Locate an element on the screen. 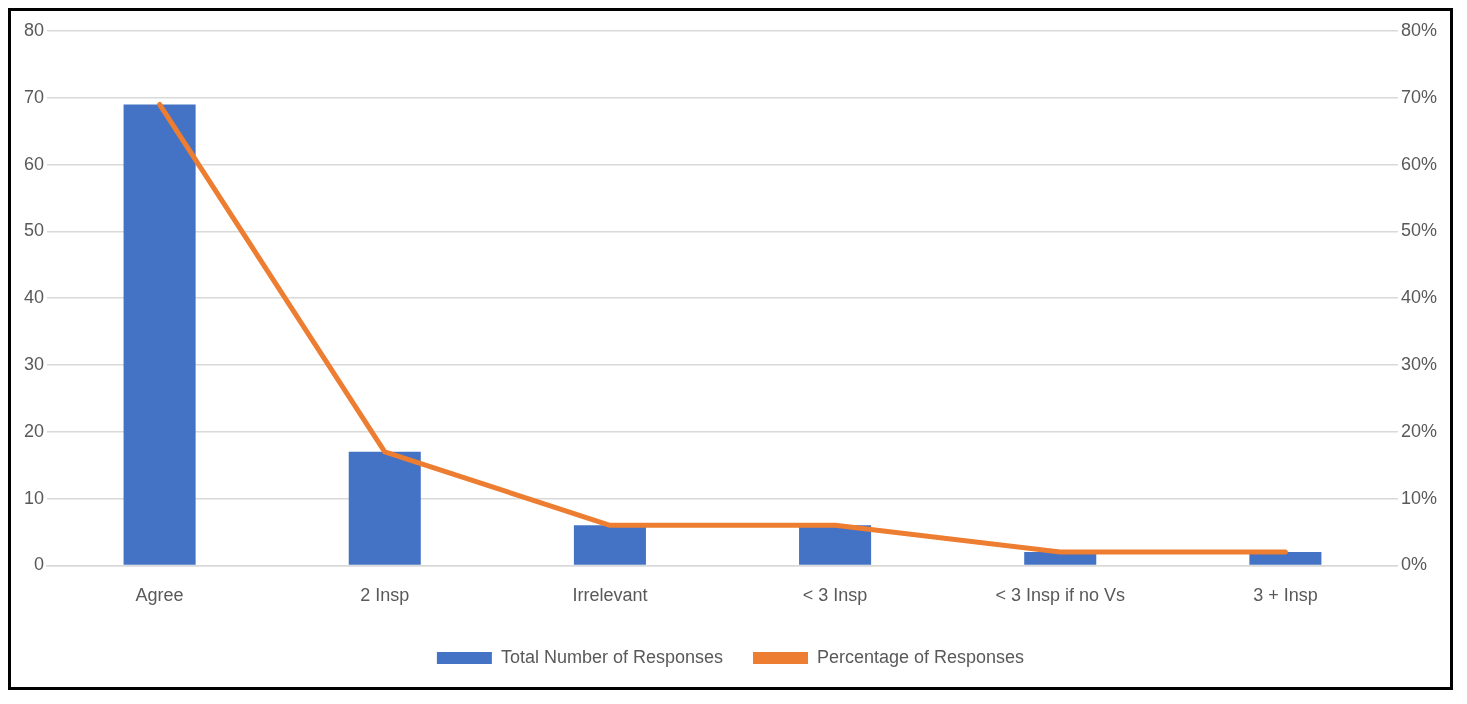  x-tick-label: < 3 Insp if no Vs is located at coordinates (1060, 595).